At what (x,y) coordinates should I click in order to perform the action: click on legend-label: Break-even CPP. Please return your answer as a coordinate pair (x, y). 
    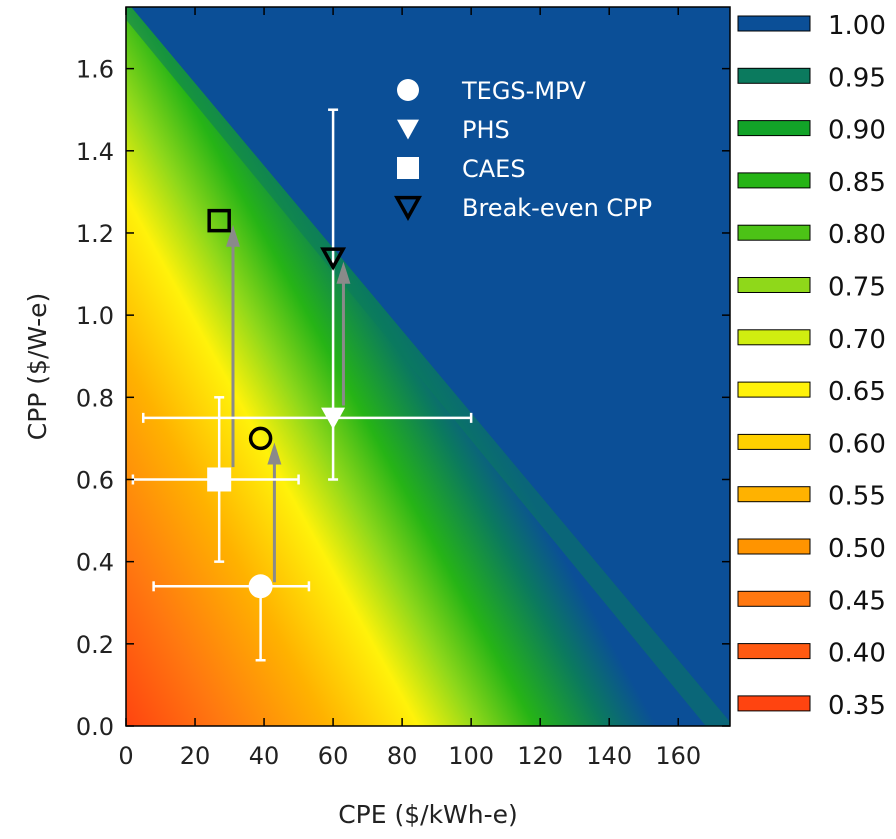
    Looking at the image, I should click on (557, 208).